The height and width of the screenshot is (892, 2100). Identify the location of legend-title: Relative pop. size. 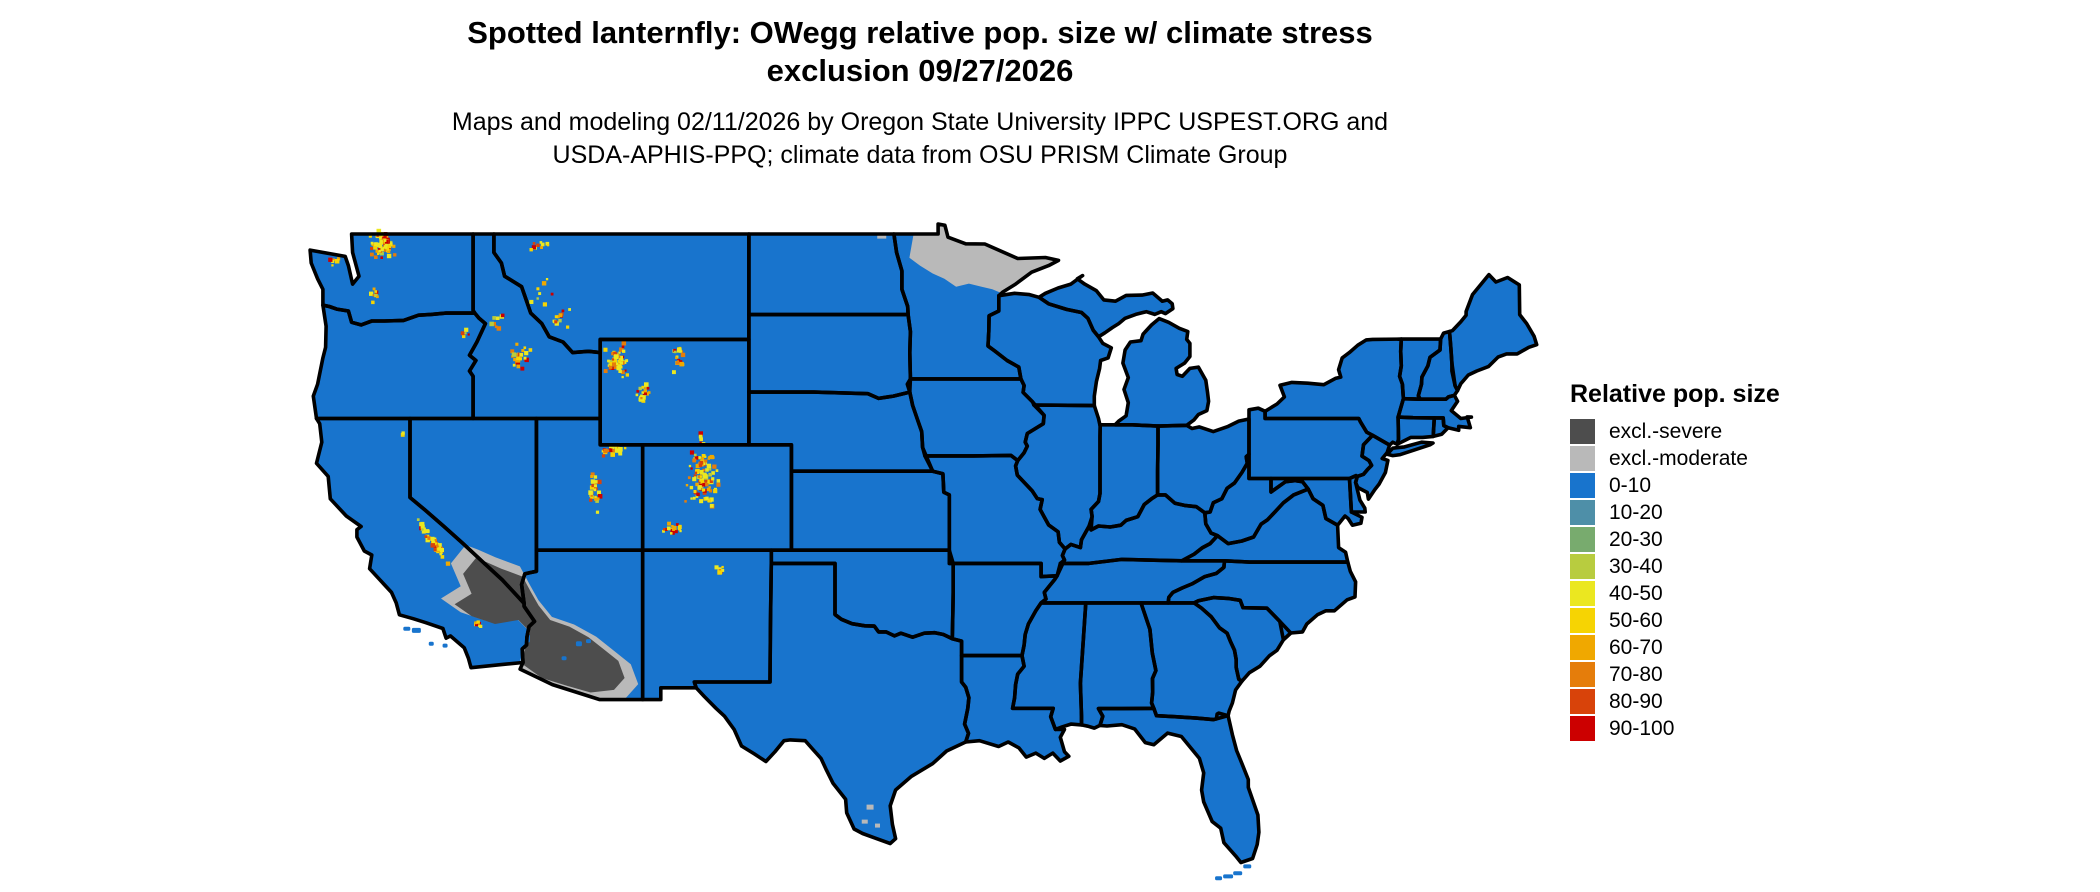
(1675, 394).